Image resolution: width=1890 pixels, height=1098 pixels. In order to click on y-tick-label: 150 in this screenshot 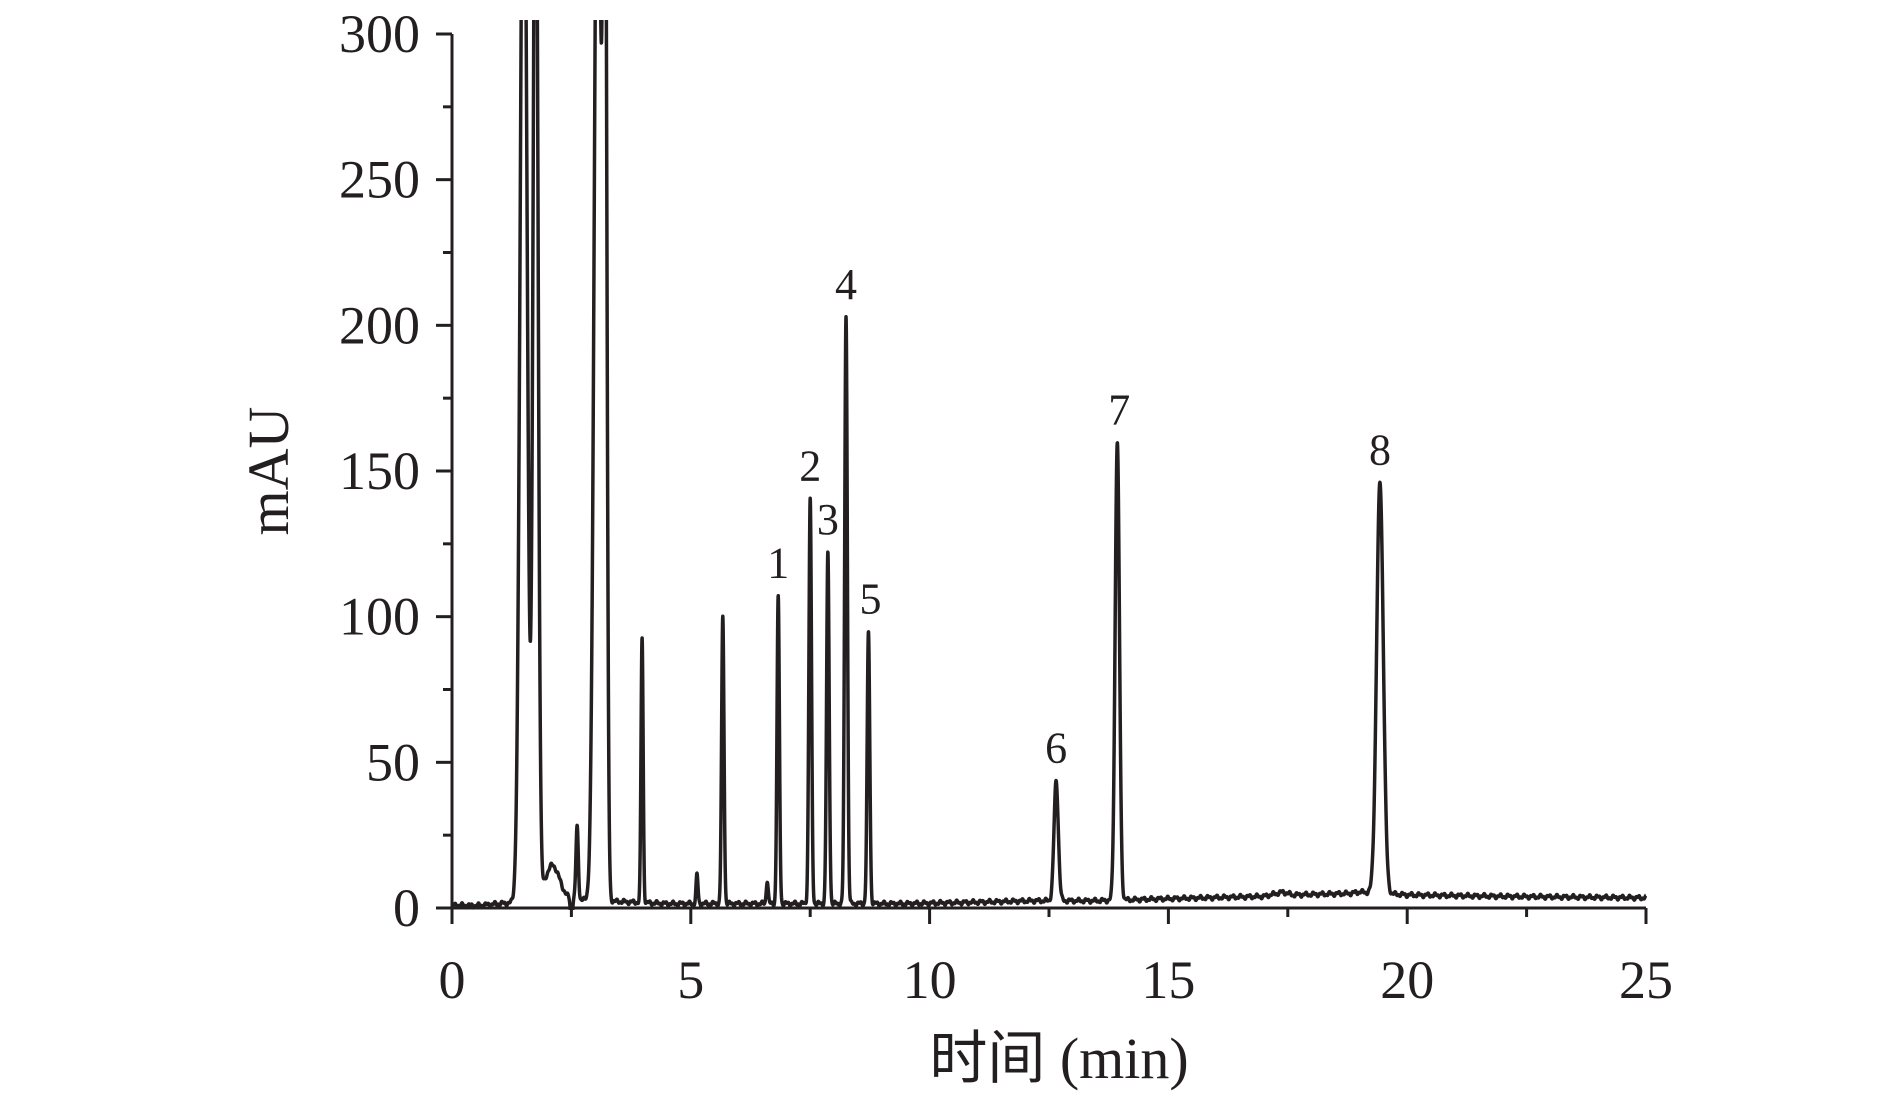, I will do `click(379, 471)`.